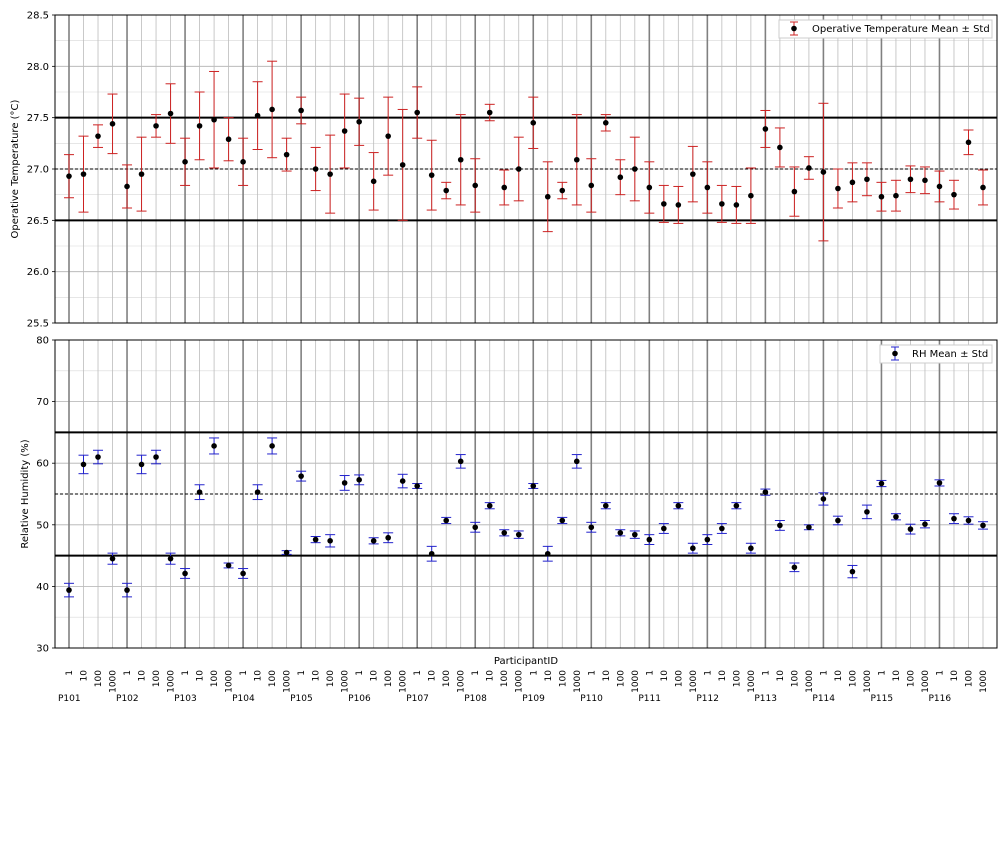 This screenshot has width=1008, height=868. Describe the element at coordinates (42, 649) in the screenshot. I see `humidity-y-tick-label: 30` at that location.